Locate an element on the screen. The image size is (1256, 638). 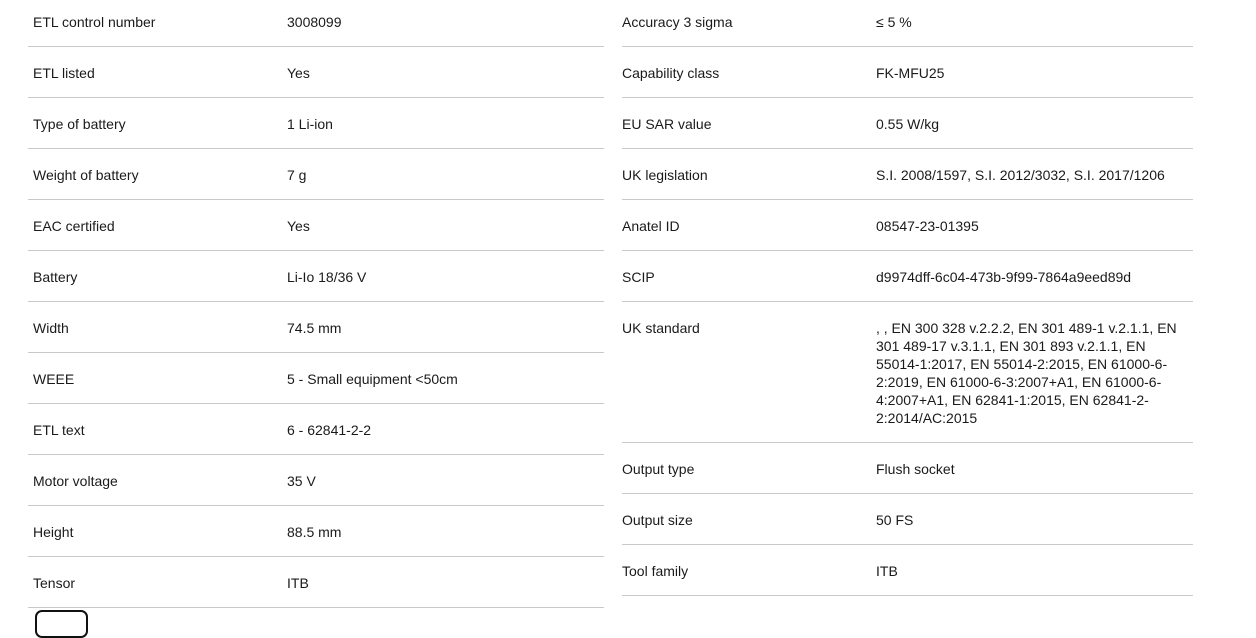
spec-row: ETL text 6 - 62841-2-2 is located at coordinates (316, 429).